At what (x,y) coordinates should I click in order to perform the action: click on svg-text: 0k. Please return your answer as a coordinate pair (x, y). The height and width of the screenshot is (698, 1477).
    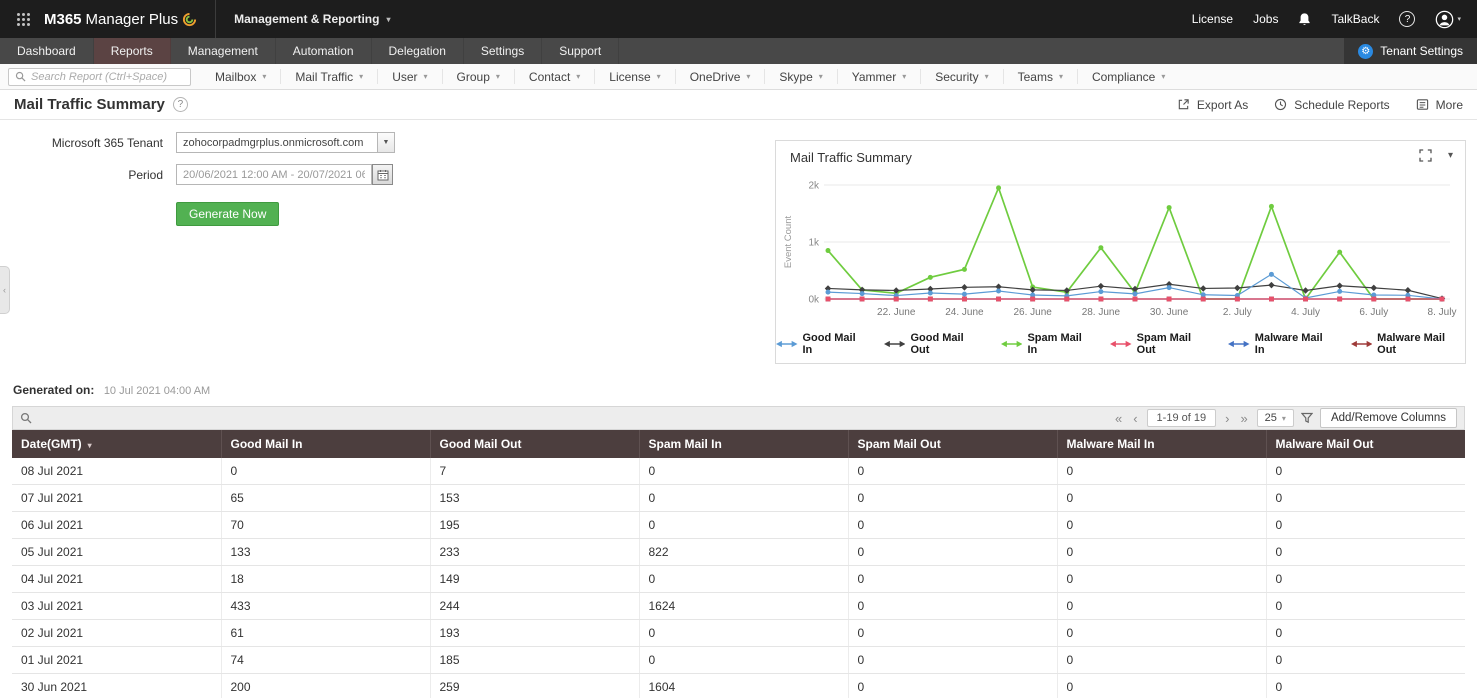
    Looking at the image, I should click on (814, 300).